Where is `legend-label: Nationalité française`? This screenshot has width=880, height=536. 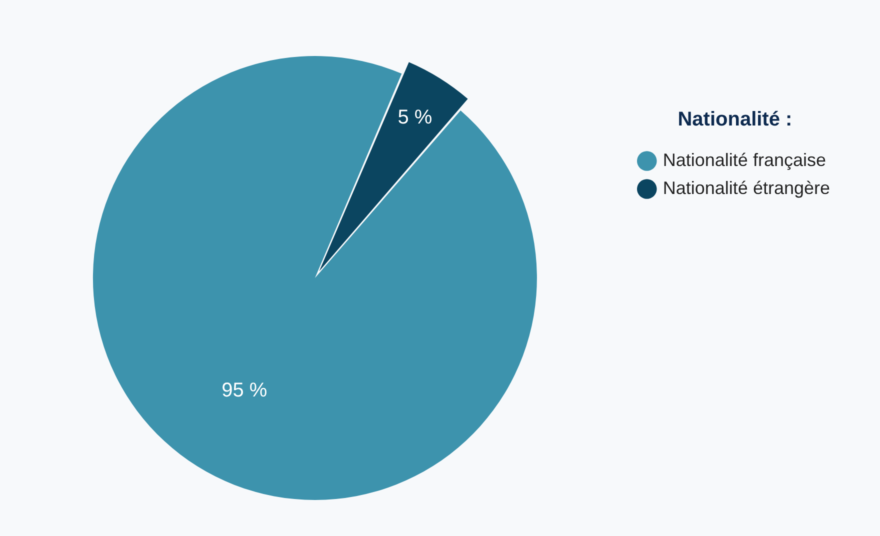 legend-label: Nationalité française is located at coordinates (744, 160).